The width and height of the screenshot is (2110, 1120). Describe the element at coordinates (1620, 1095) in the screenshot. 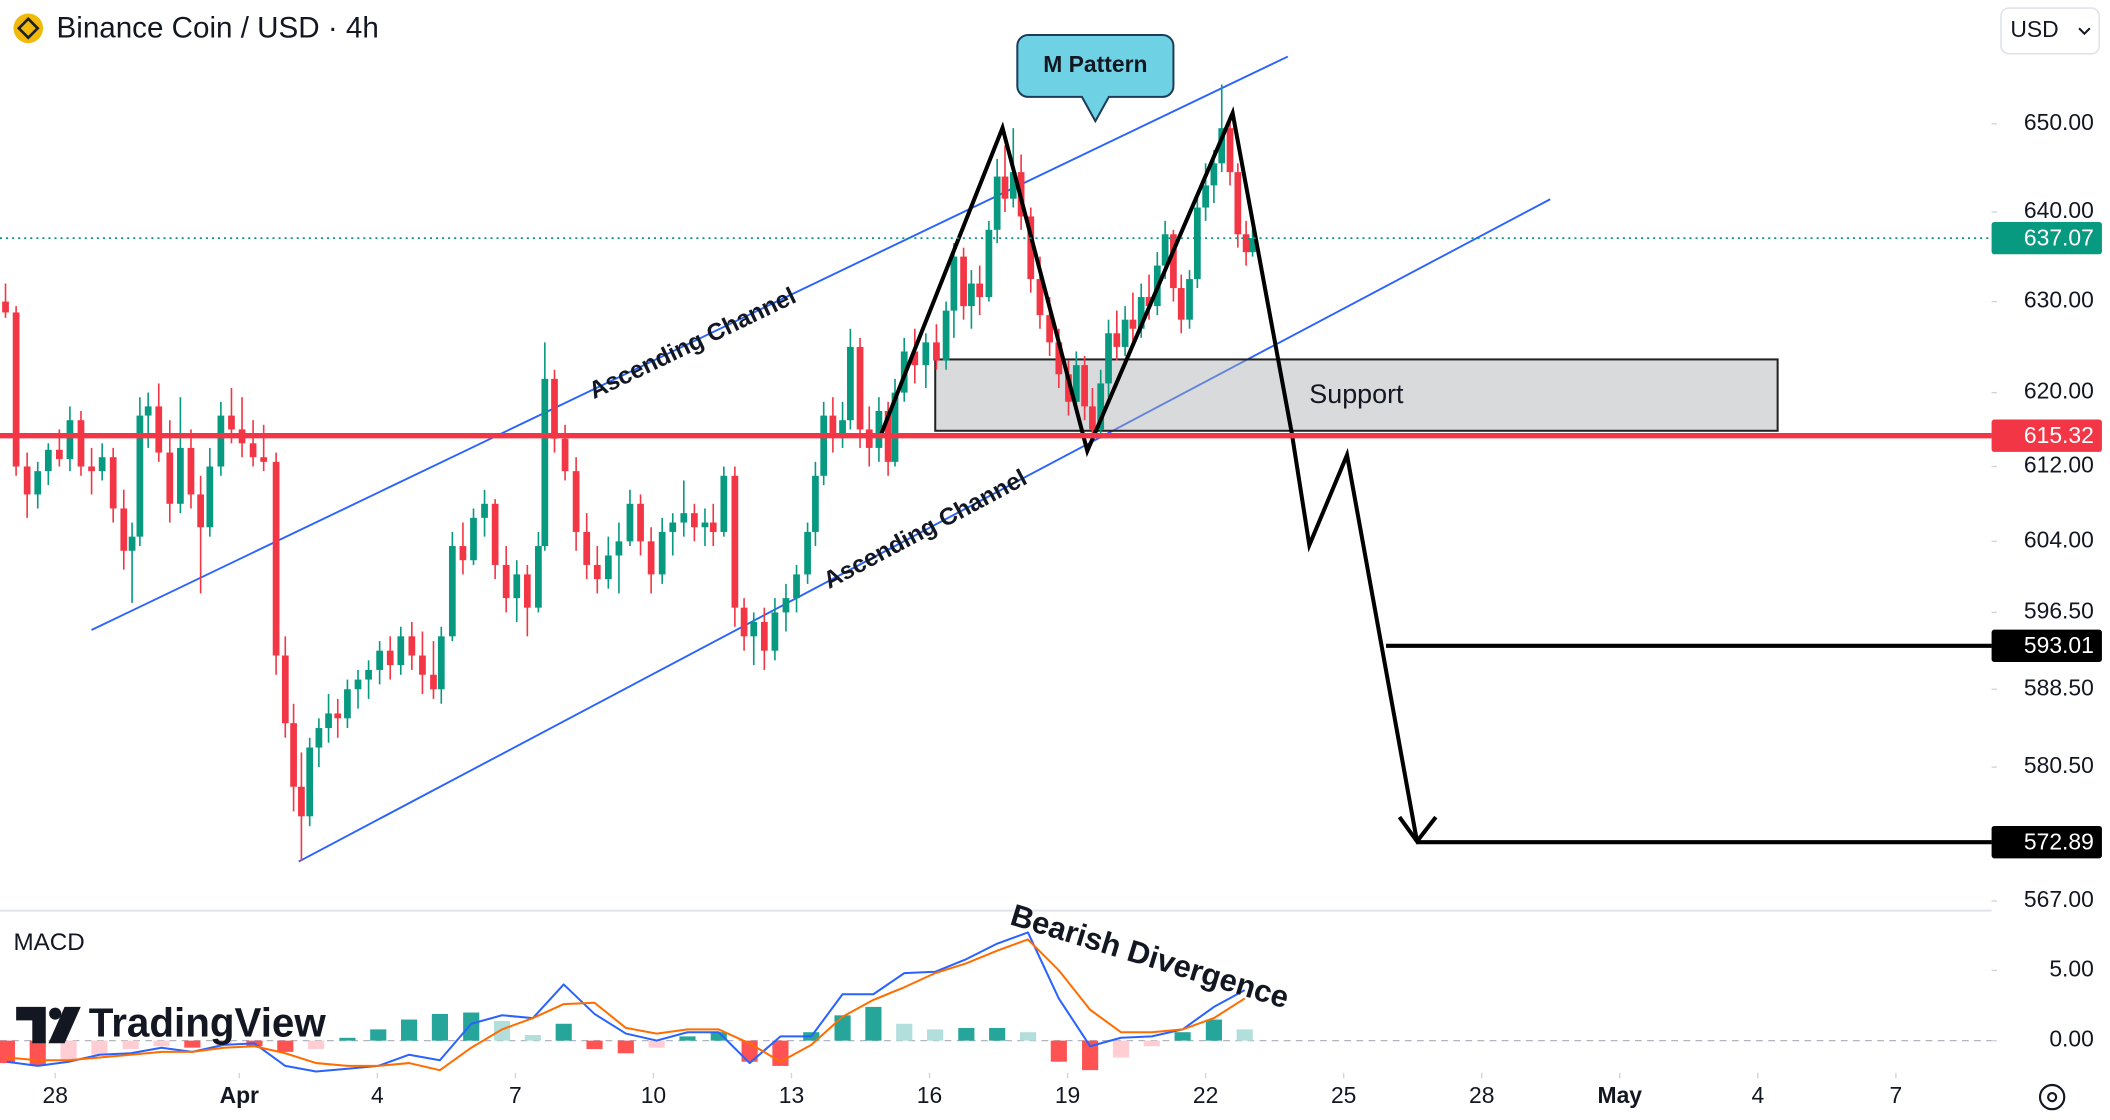

I see `x-tick-label: May` at that location.